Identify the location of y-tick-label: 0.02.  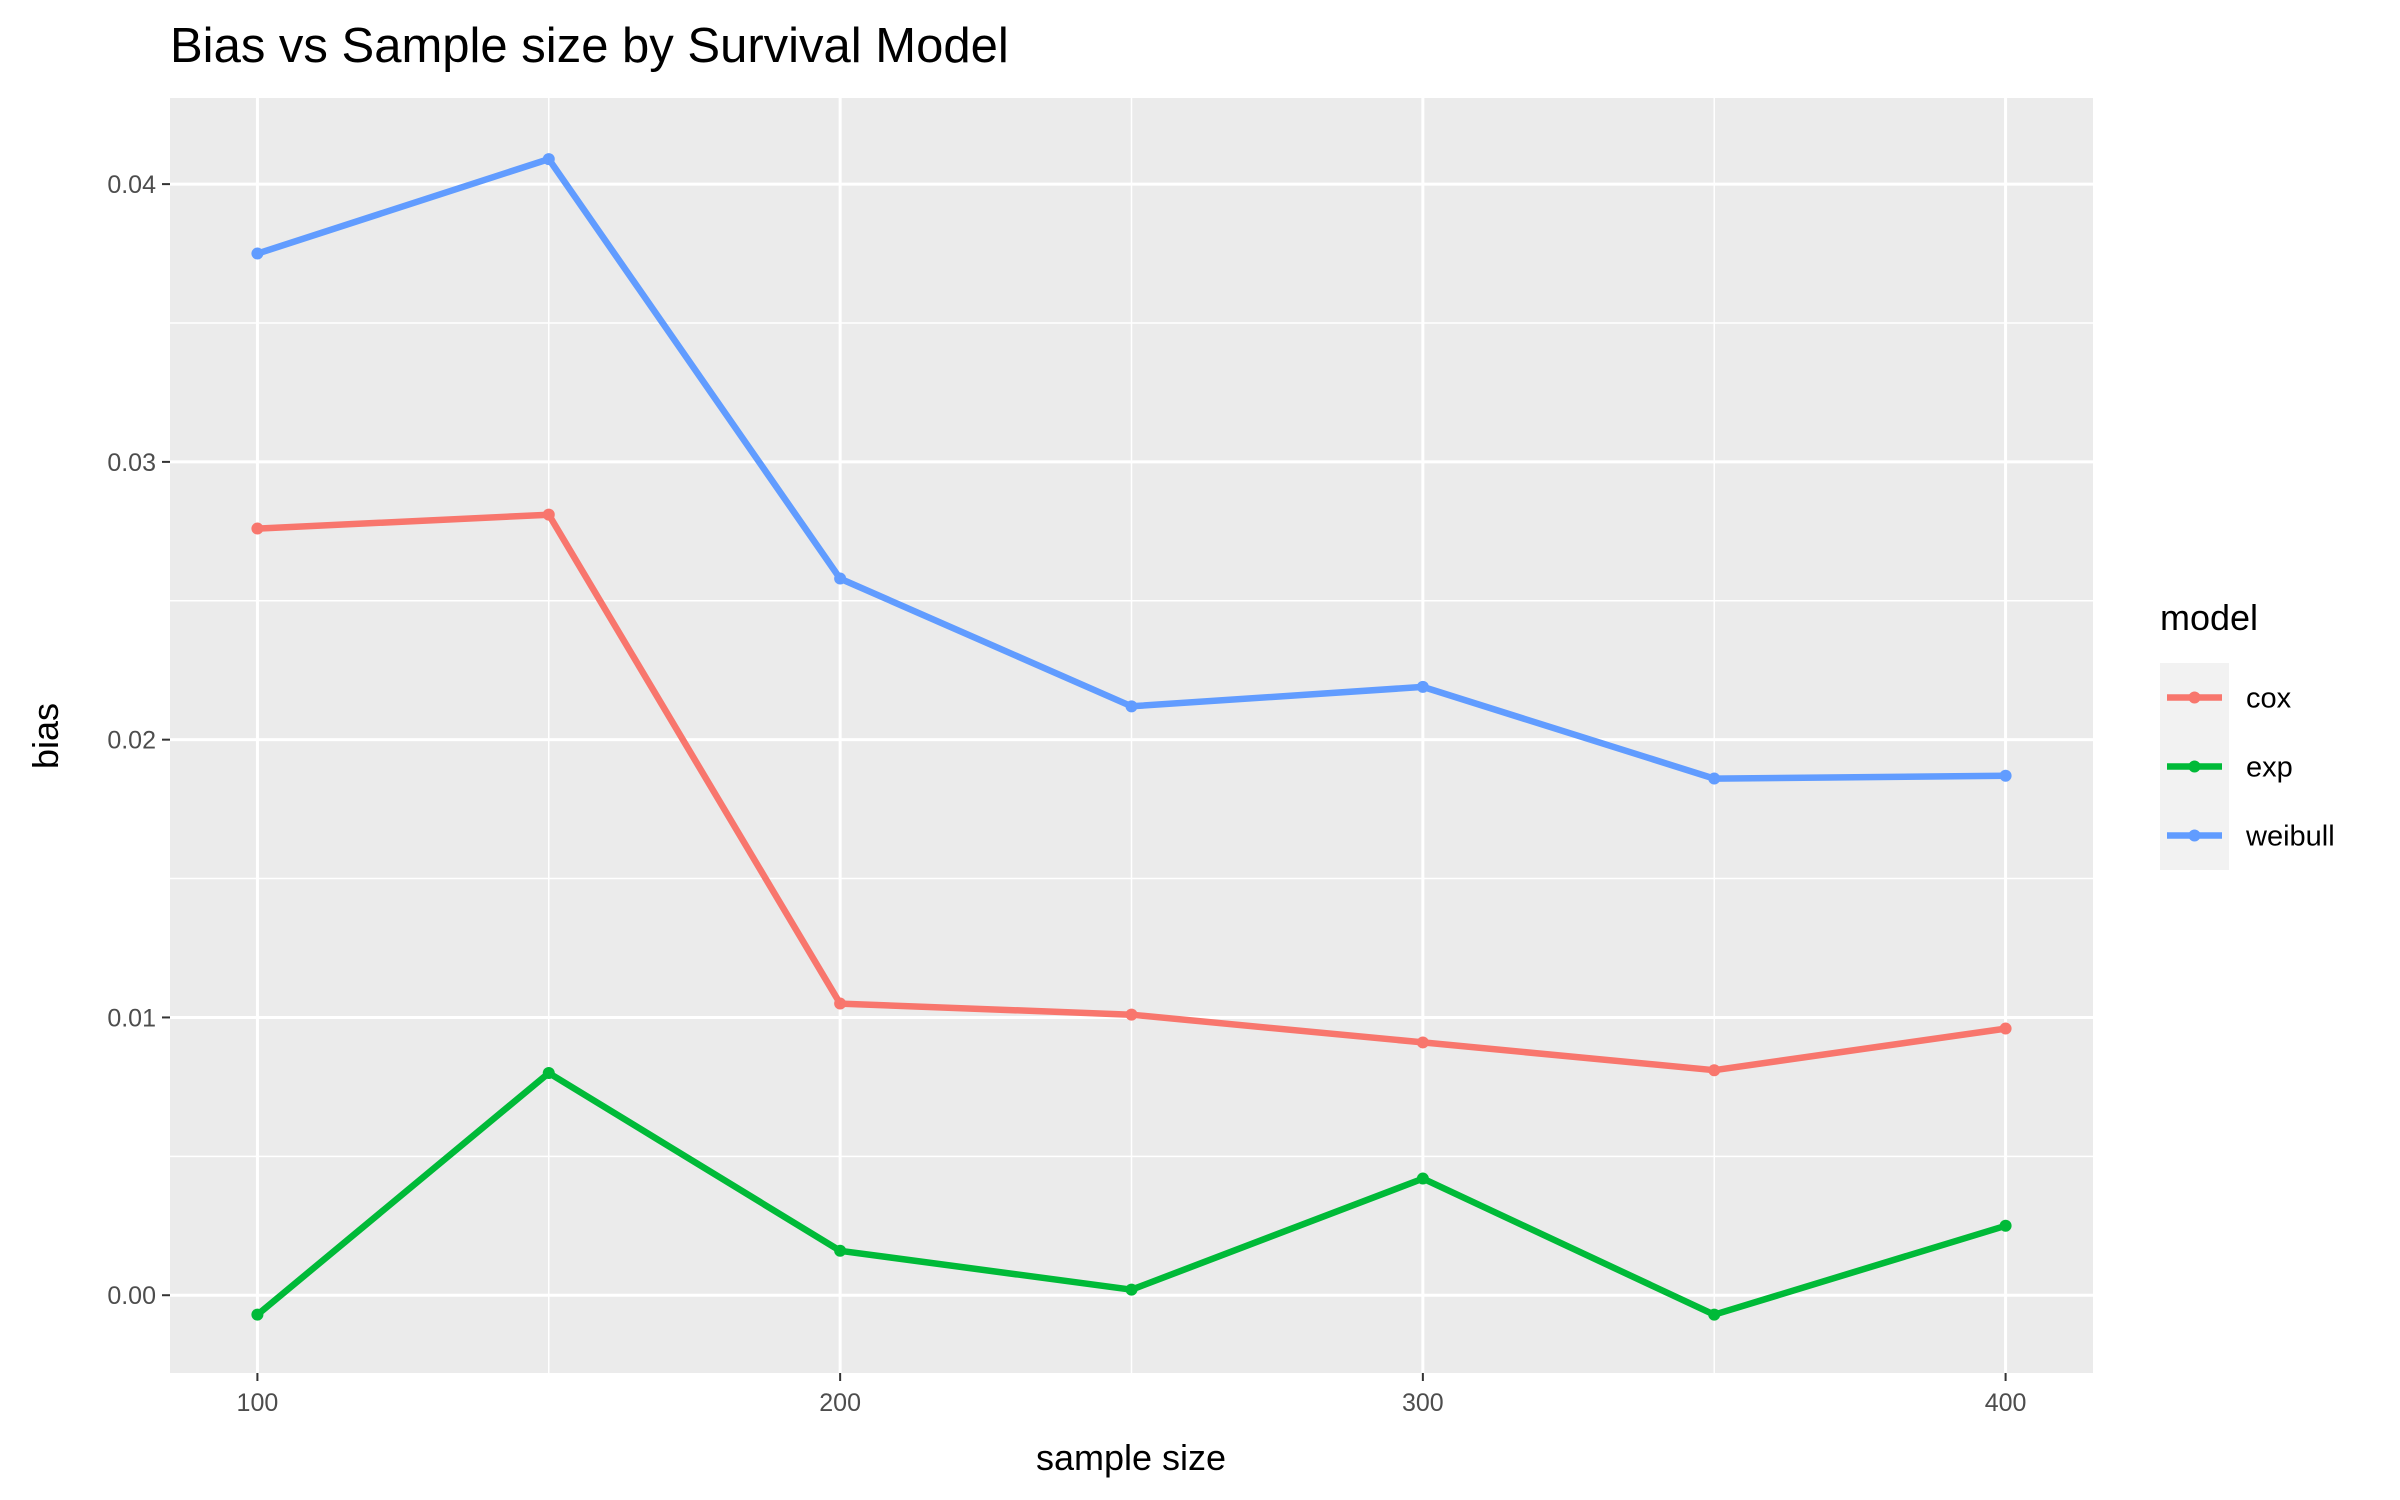
(131, 741).